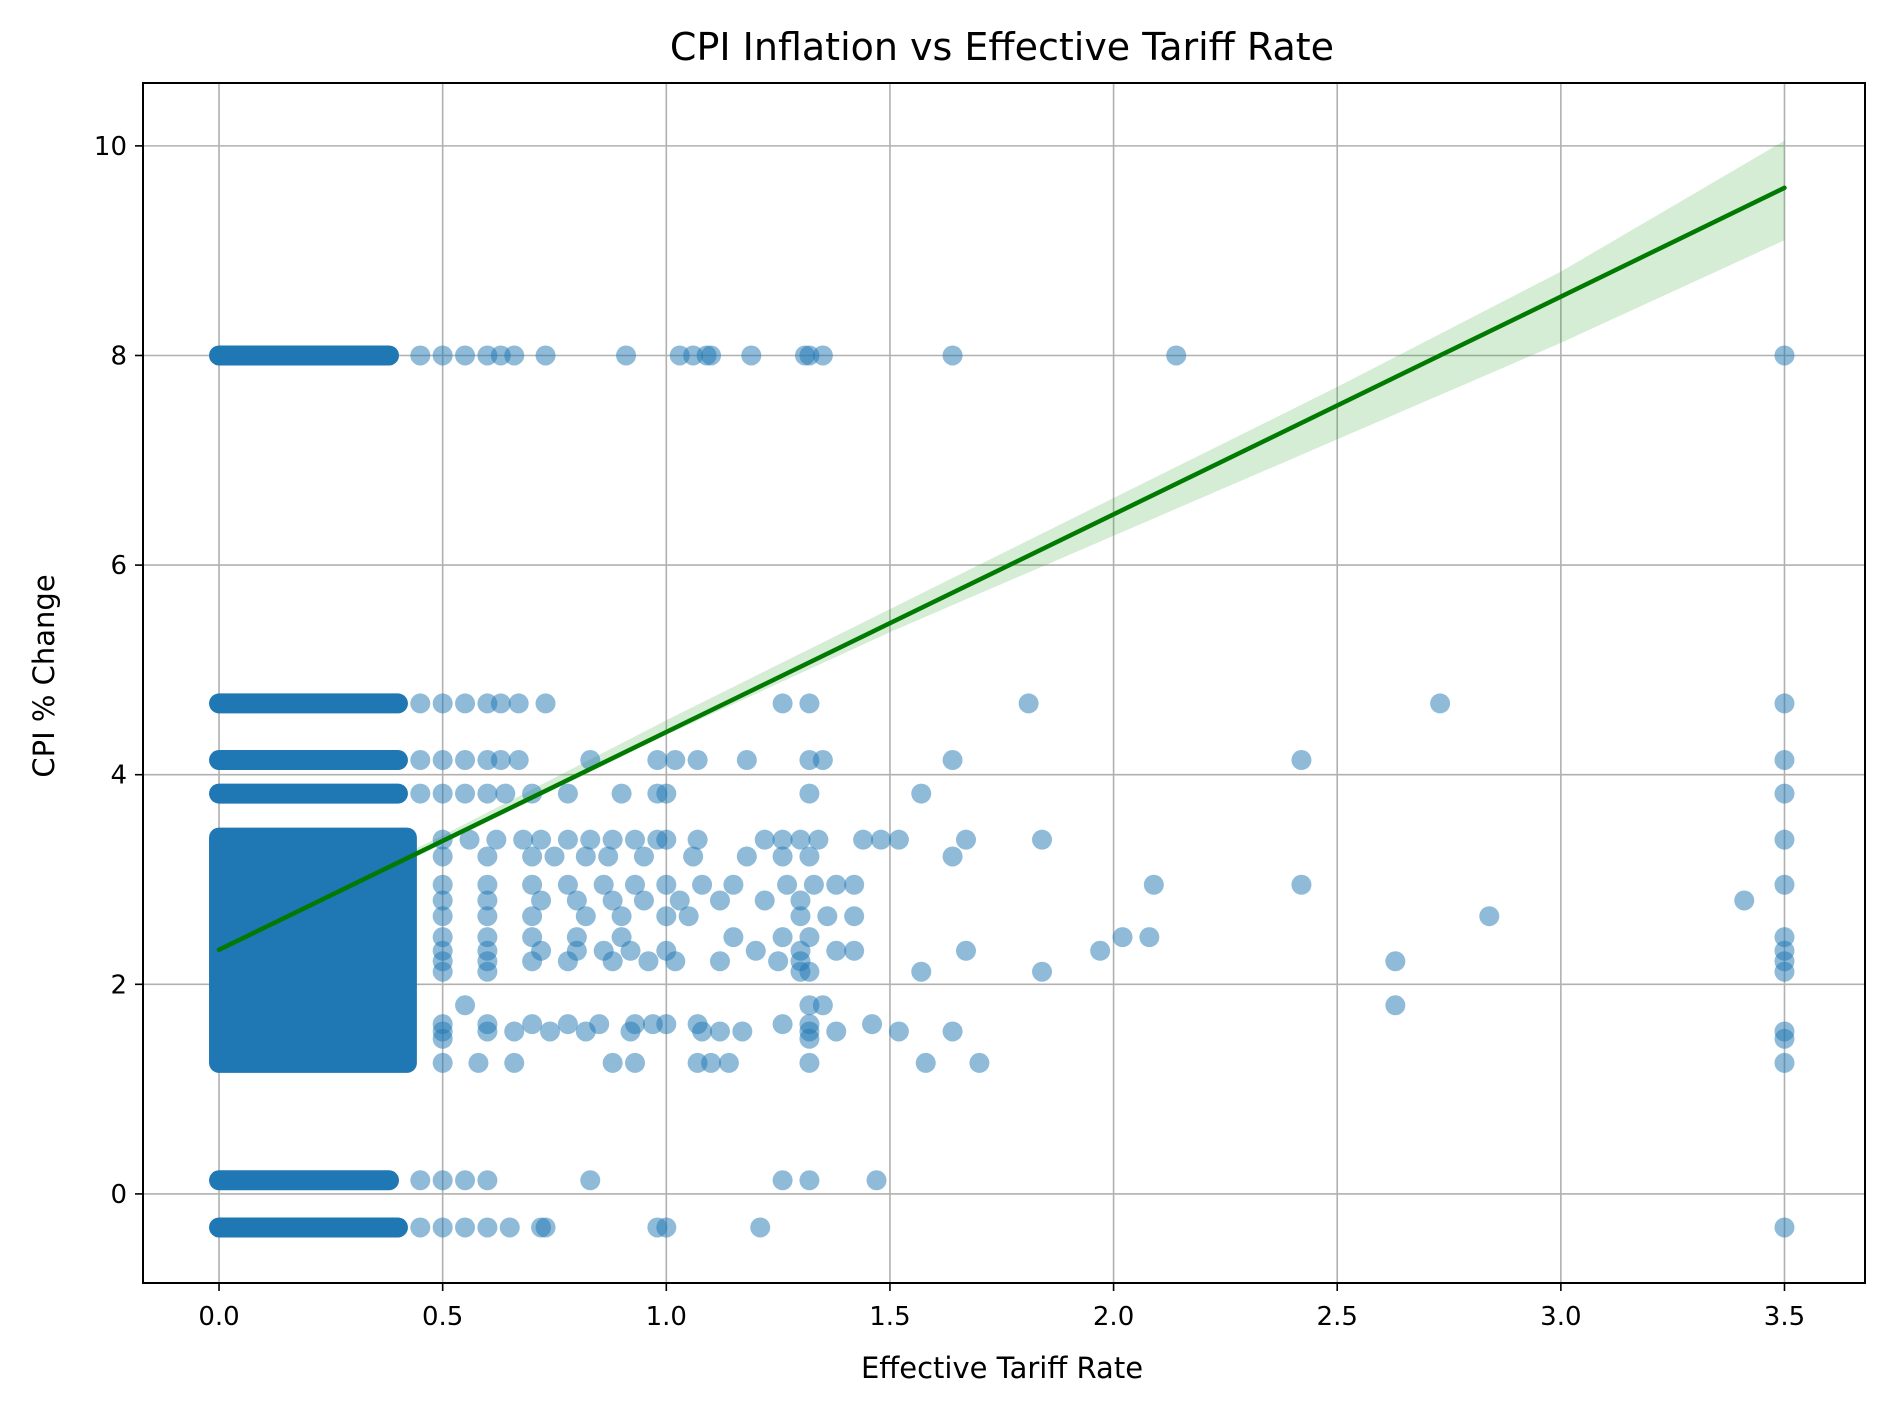 Image resolution: width=1890 pixels, height=1410 pixels. Describe the element at coordinates (118, 776) in the screenshot. I see `y-tick-label: 4` at that location.